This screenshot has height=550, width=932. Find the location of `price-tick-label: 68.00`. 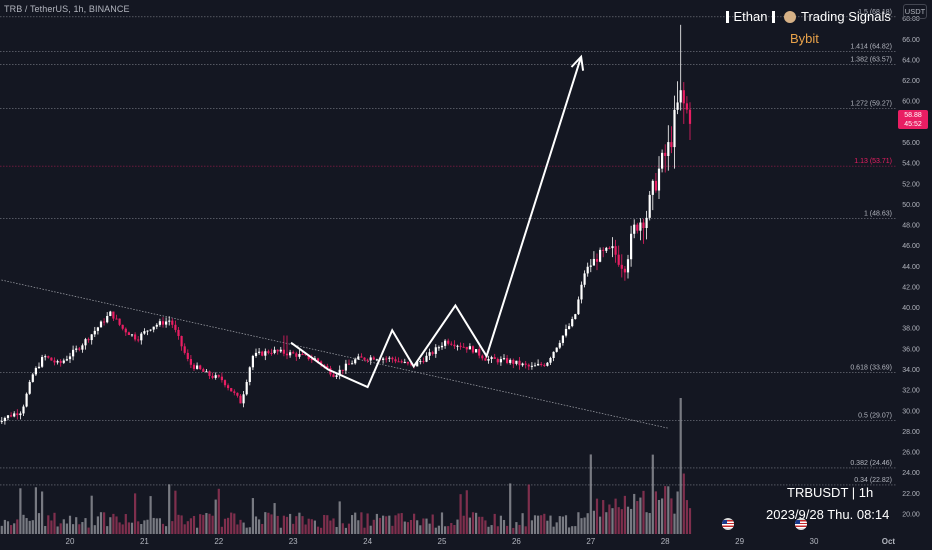

price-tick-label: 68.00 is located at coordinates (911, 19).